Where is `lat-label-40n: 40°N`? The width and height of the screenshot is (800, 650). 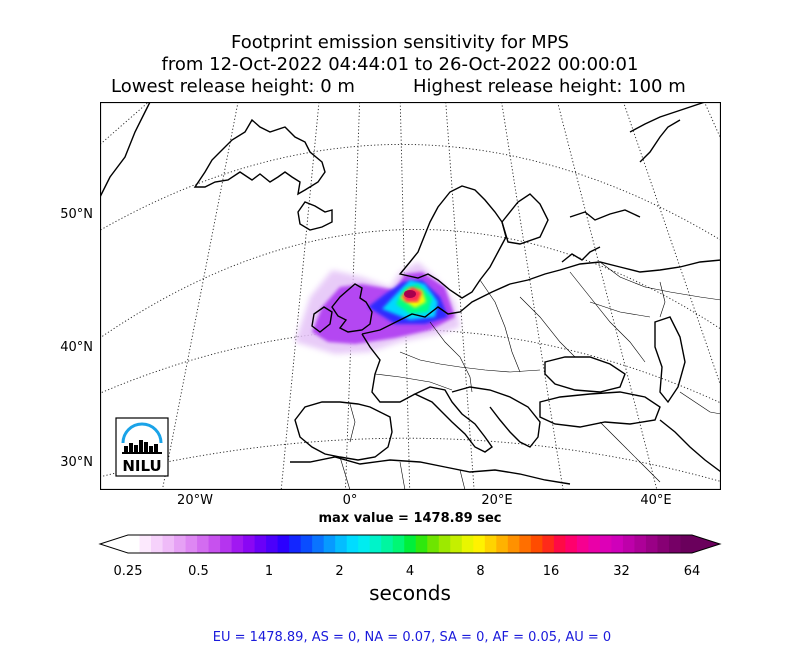 lat-label-40n: 40°N is located at coordinates (76, 347).